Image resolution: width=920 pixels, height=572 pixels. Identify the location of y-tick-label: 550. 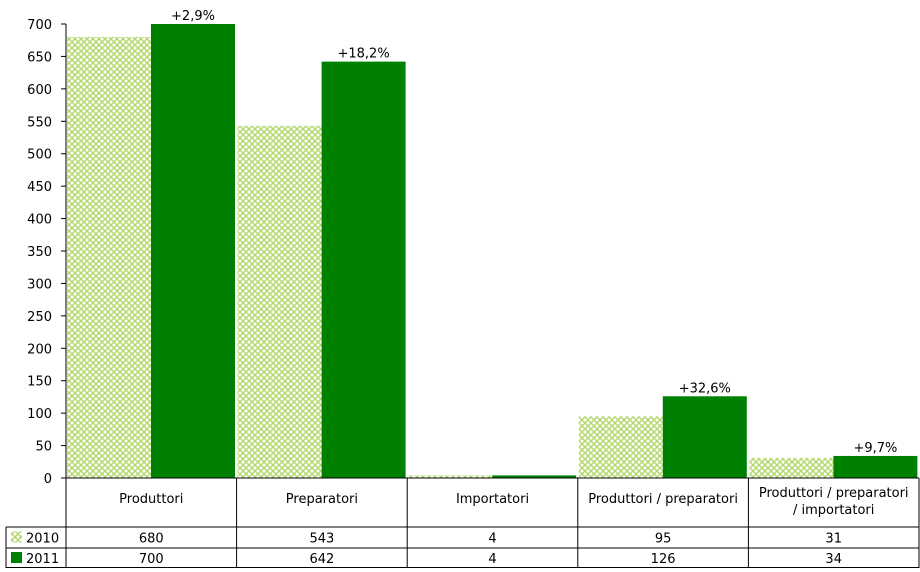
(39, 122).